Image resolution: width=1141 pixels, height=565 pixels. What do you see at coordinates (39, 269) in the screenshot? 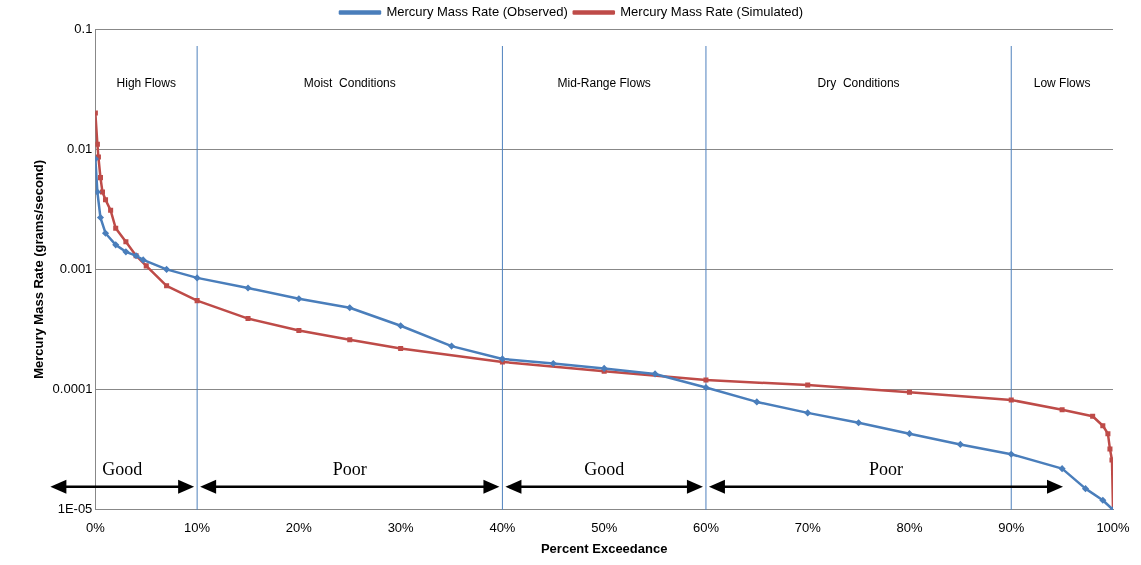
I see `y-axis-title: Mercury Mass Rate (grams/second)` at bounding box center [39, 269].